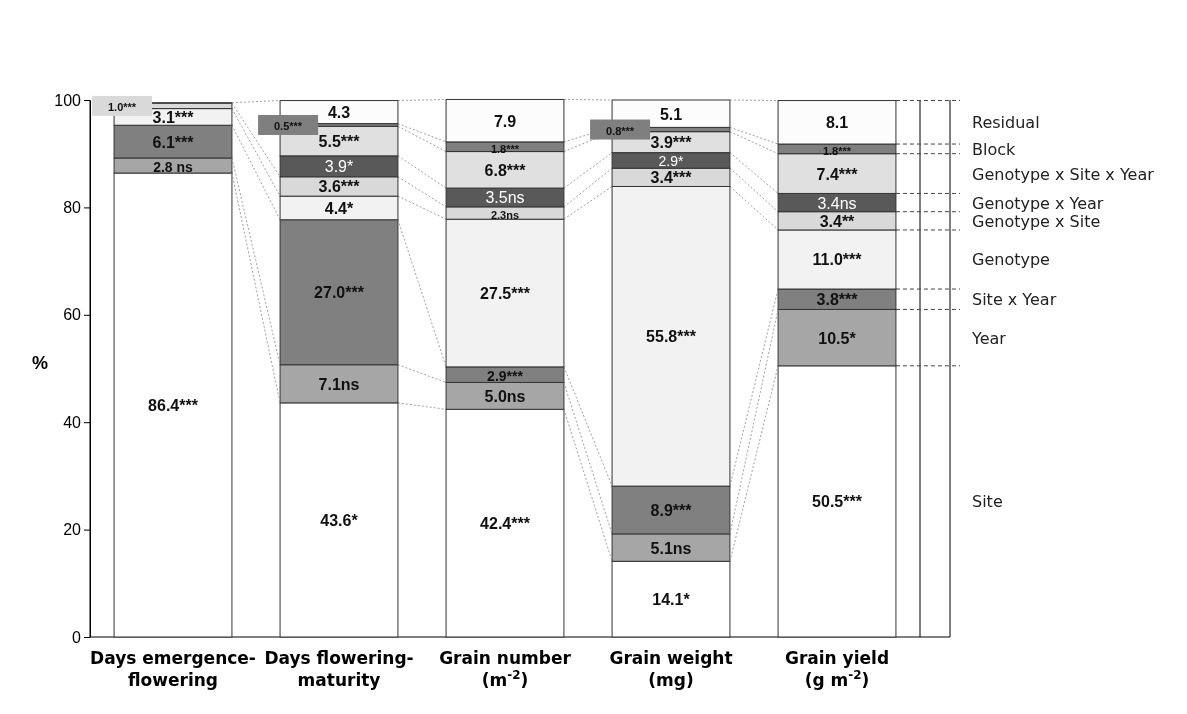 The width and height of the screenshot is (1187, 714). Describe the element at coordinates (339, 142) in the screenshot. I see `data-label: 5.5***` at that location.